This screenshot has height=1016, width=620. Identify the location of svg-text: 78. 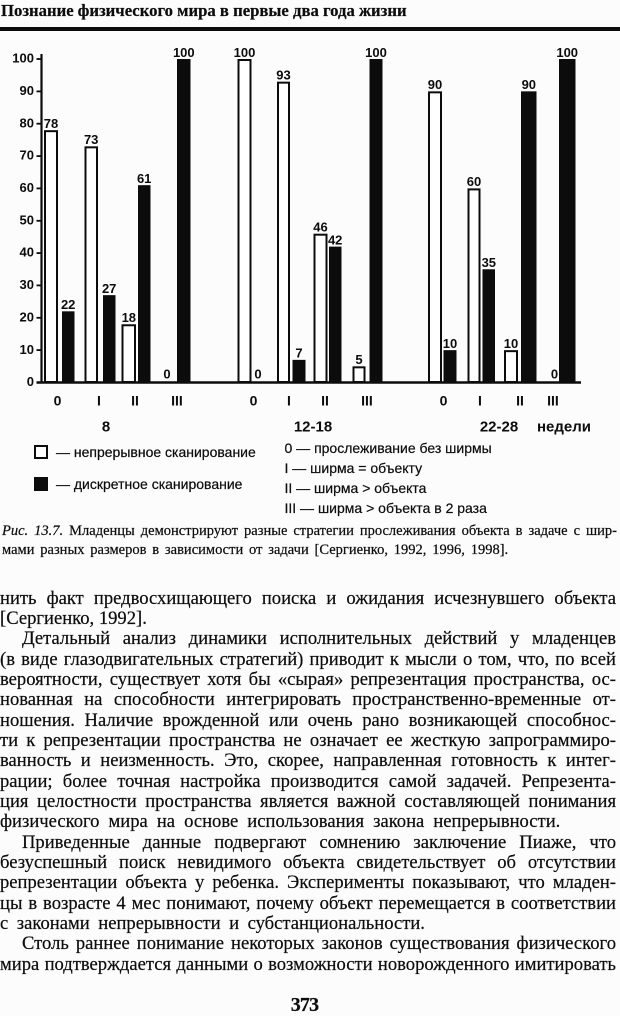
(51, 123).